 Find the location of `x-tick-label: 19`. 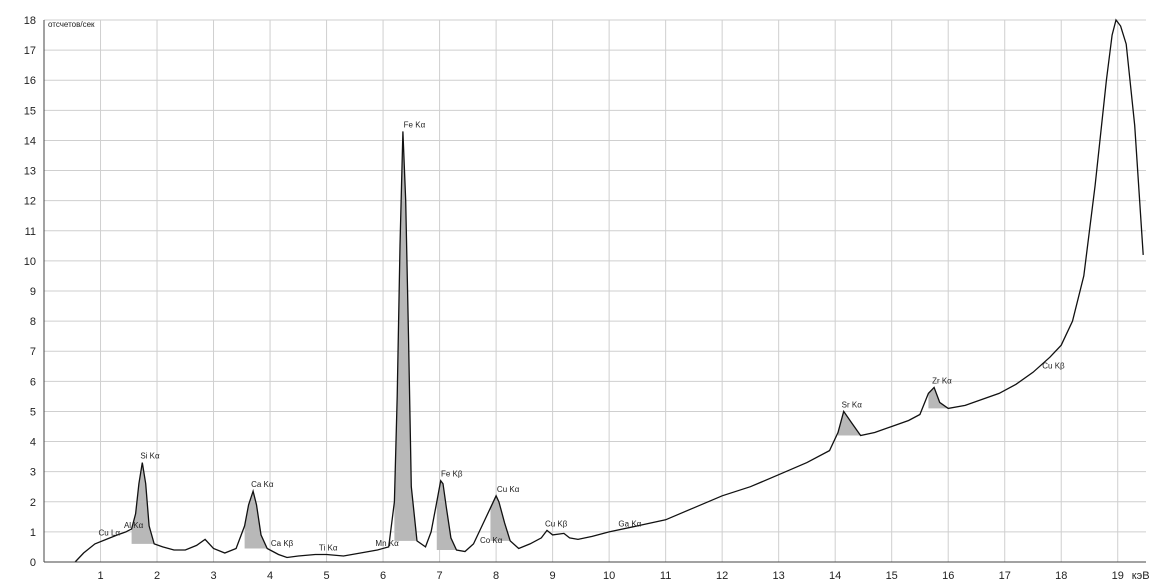

x-tick-label: 19 is located at coordinates (1118, 576).